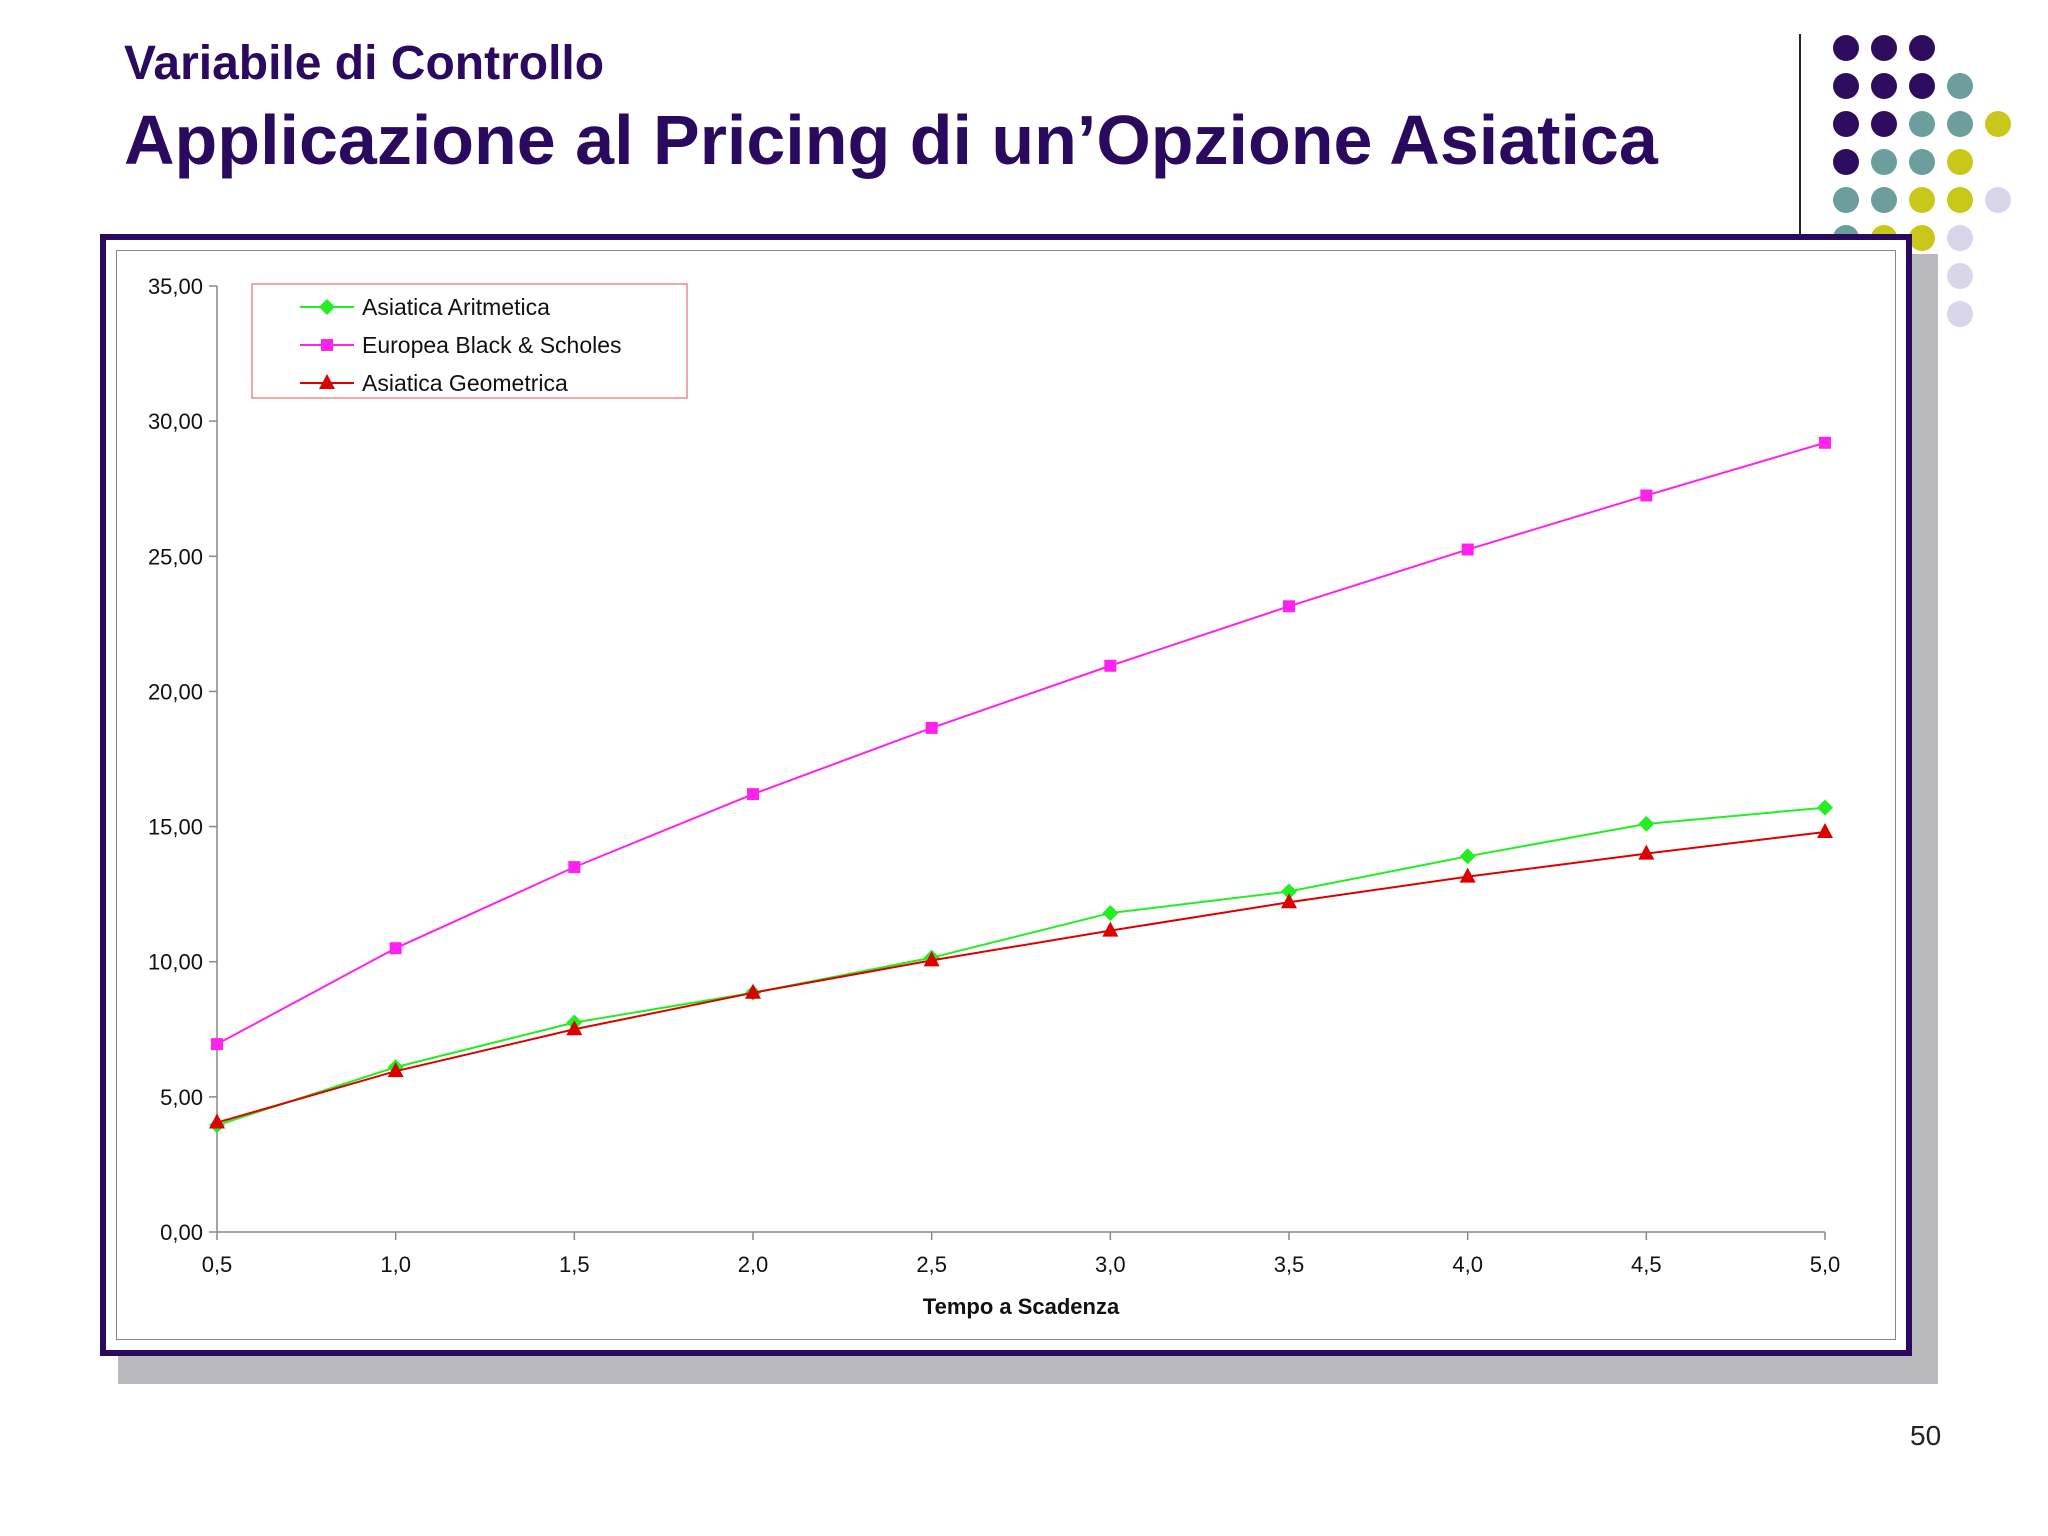 The width and height of the screenshot is (2048, 1536). What do you see at coordinates (175, 286) in the screenshot?
I see `y-tick-label: 35,00` at bounding box center [175, 286].